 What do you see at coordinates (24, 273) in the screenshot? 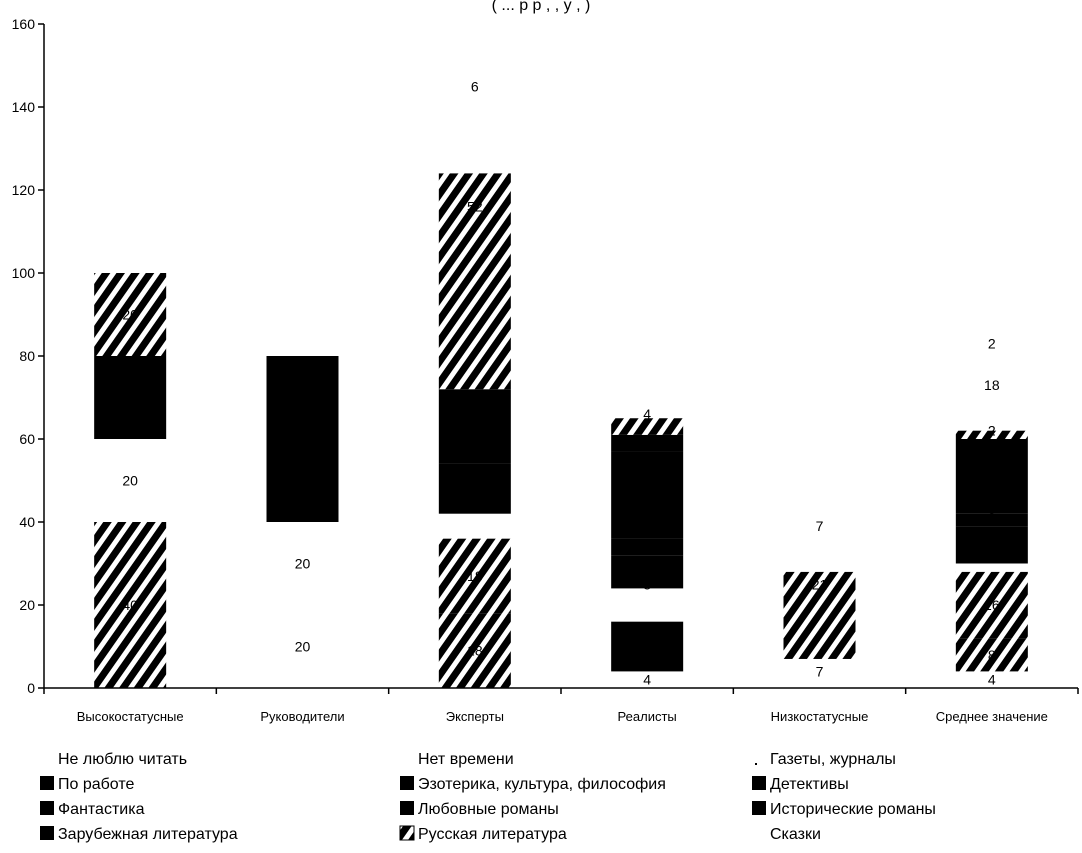
I see `y-tick-label: 100` at bounding box center [24, 273].